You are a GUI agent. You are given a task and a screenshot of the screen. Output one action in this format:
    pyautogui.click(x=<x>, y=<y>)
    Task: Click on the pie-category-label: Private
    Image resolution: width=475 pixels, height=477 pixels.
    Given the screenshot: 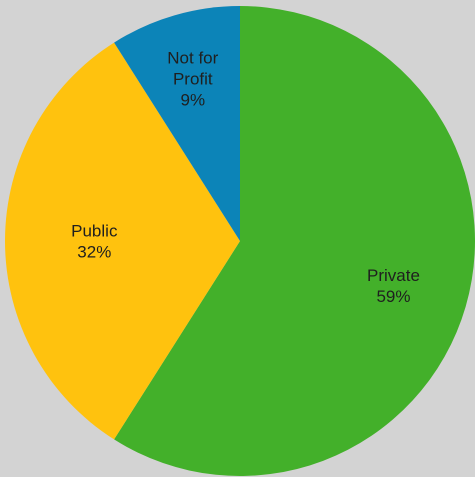 What is the action you would take?
    pyautogui.click(x=393, y=275)
    